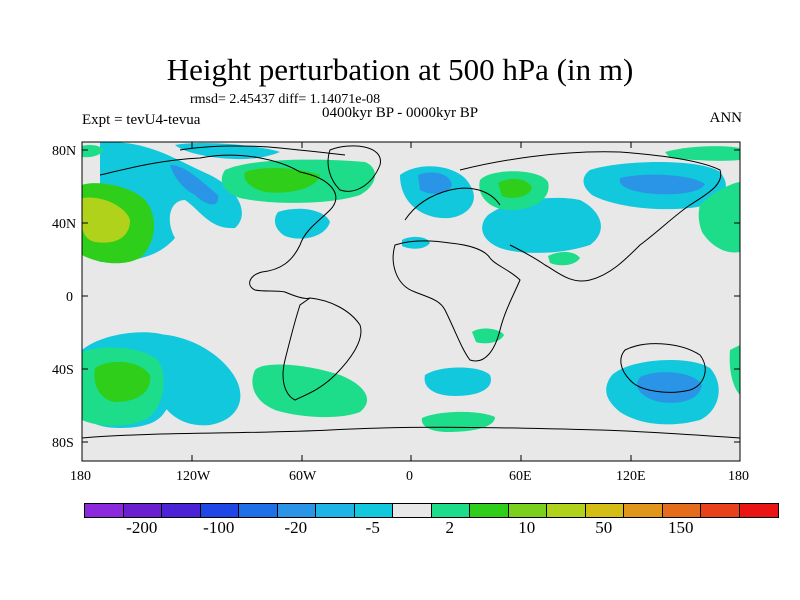 This screenshot has height=600, width=800. What do you see at coordinates (285, 99) in the screenshot?
I see `stats-text: rmsd= 2.45437 diff= 1.14071e-08` at bounding box center [285, 99].